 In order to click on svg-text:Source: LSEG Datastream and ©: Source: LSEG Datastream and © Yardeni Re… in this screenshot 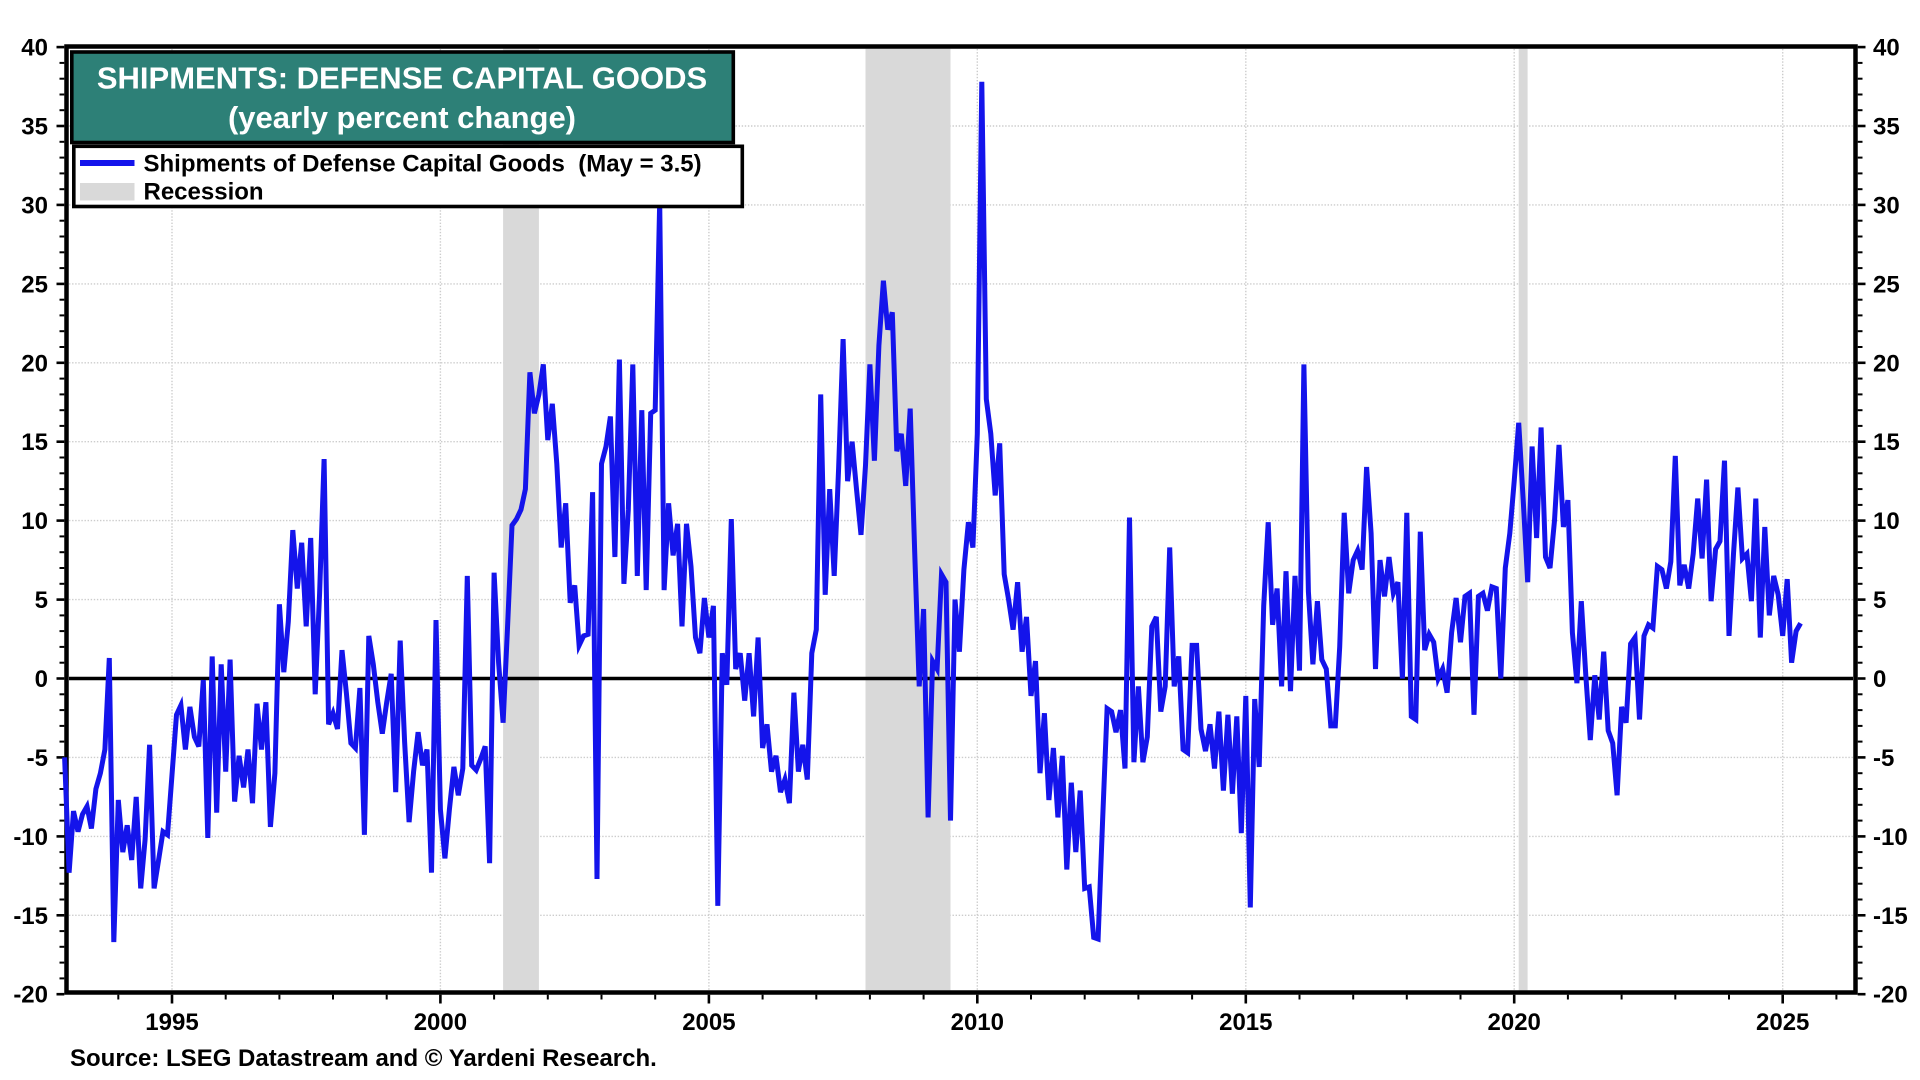, I will do `click(363, 1058)`.